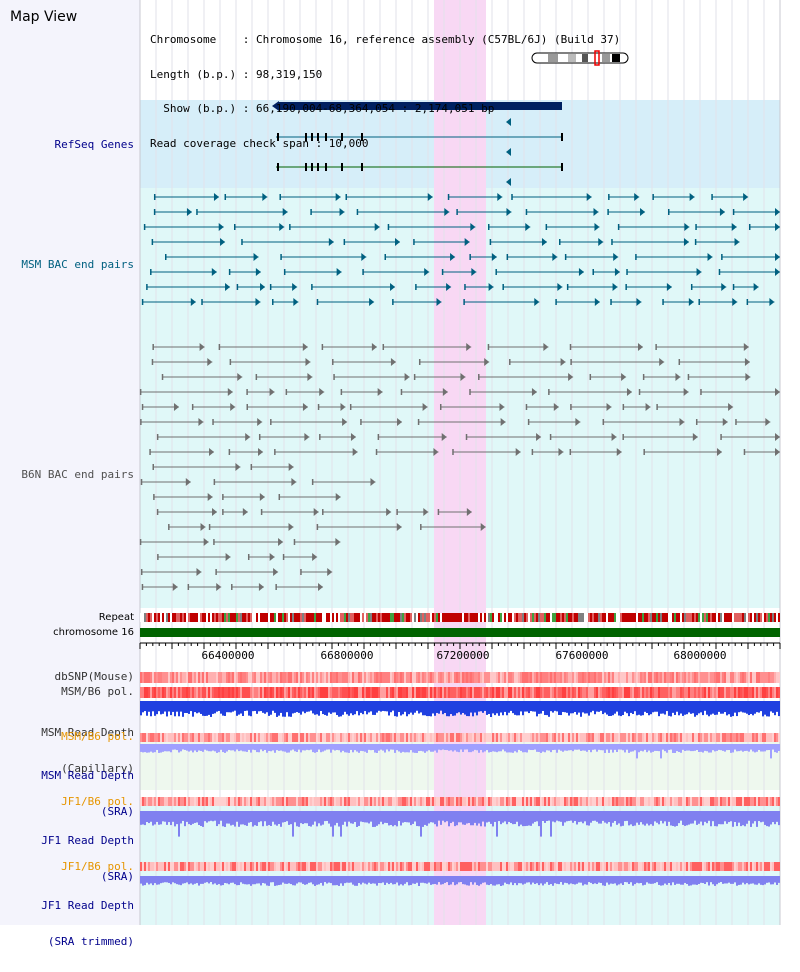  What do you see at coordinates (77, 474) in the screenshot?
I see `track-label-b6n-bac: B6N BAC end pairs` at bounding box center [77, 474].